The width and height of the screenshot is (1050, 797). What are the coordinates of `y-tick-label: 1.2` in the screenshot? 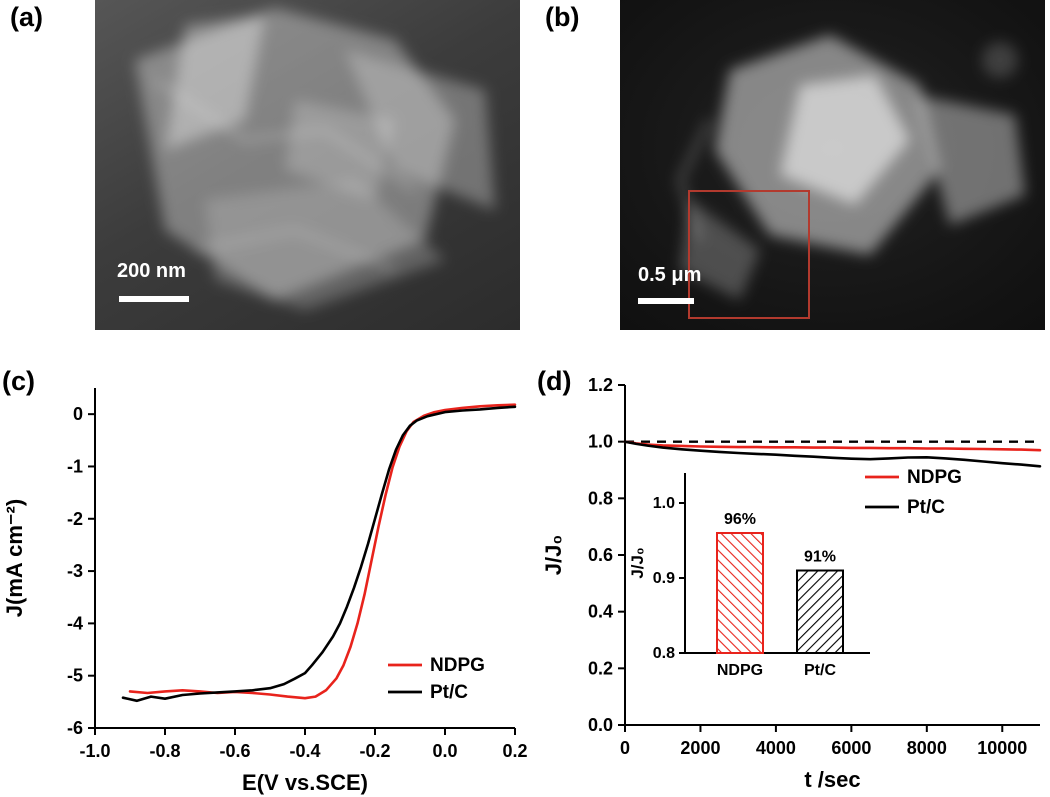 It's located at (600, 385).